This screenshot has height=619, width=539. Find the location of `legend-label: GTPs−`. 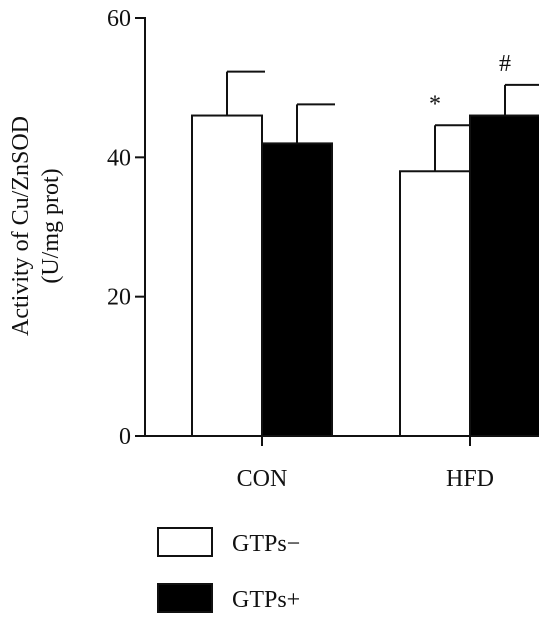

legend-label: GTPs− is located at coordinates (266, 544).